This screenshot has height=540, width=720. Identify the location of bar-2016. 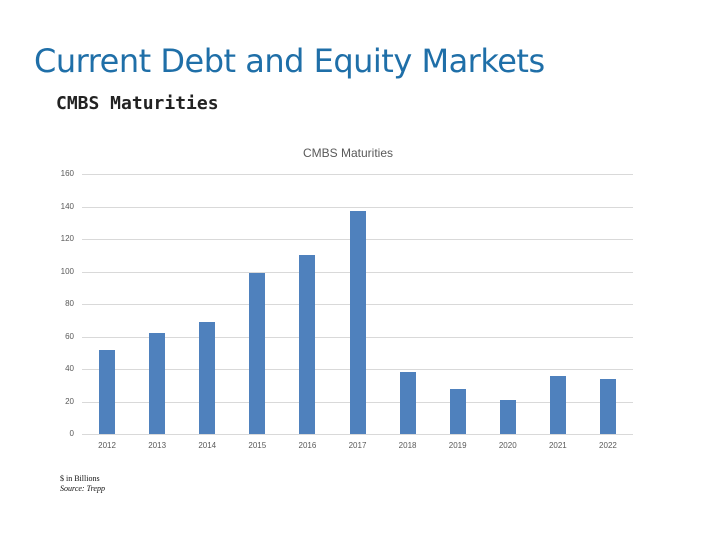
(307, 344).